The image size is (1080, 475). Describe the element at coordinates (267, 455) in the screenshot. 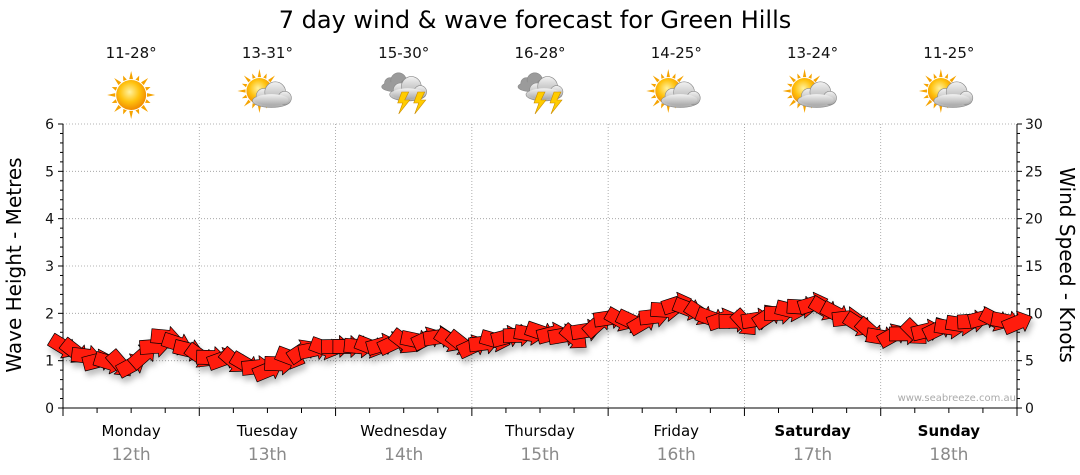

I see `day-date-label: 13th` at that location.